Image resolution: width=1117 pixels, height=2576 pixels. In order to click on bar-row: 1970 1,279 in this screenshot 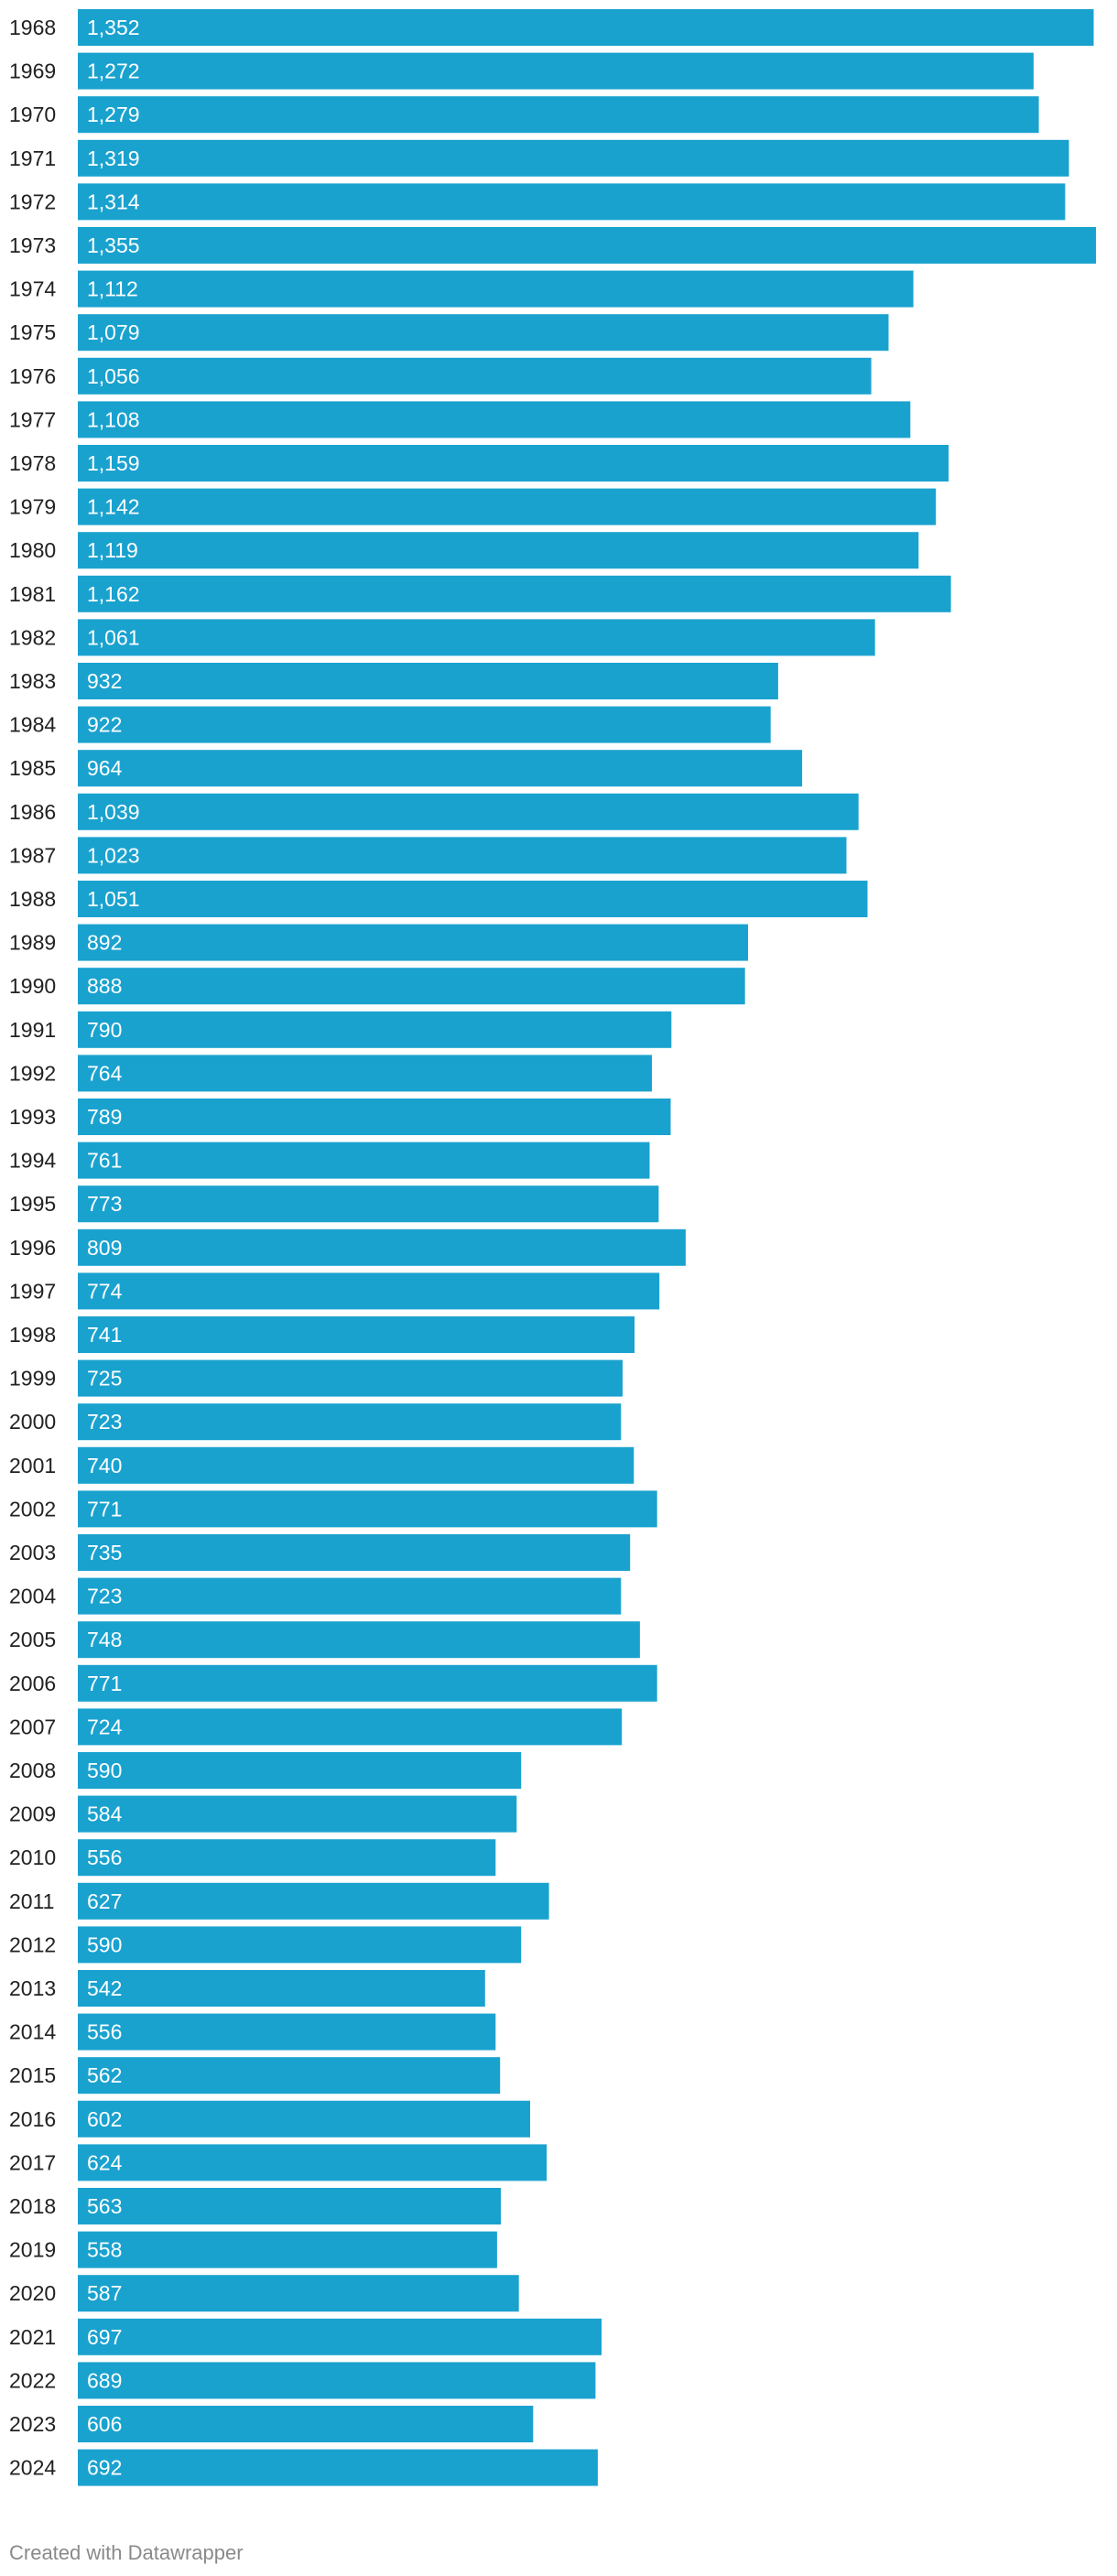, I will do `click(524, 115)`.